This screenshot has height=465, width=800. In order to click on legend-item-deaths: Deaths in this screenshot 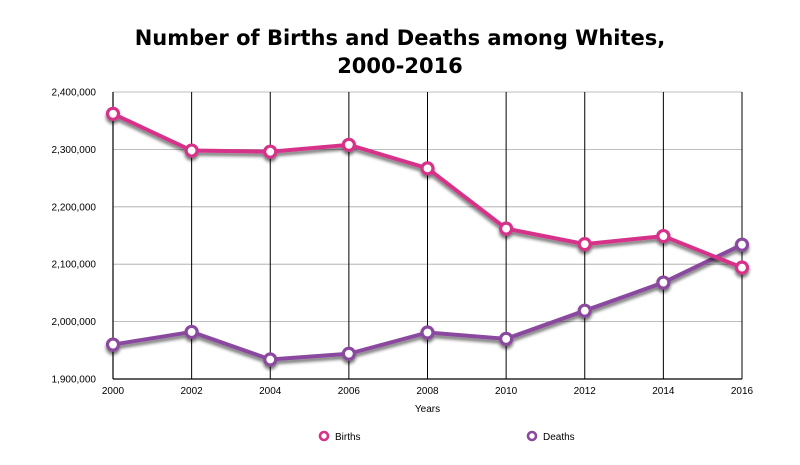, I will do `click(550, 436)`.